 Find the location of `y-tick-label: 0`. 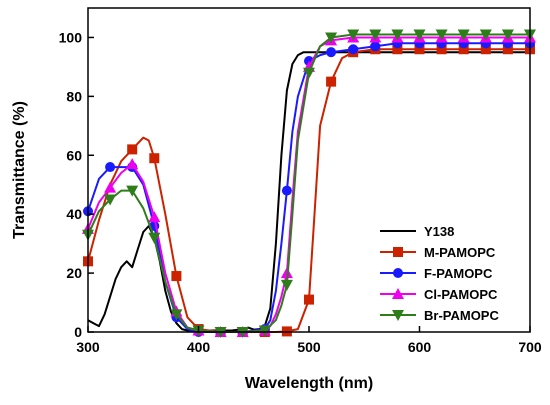

y-tick-label: 0 is located at coordinates (78, 332).